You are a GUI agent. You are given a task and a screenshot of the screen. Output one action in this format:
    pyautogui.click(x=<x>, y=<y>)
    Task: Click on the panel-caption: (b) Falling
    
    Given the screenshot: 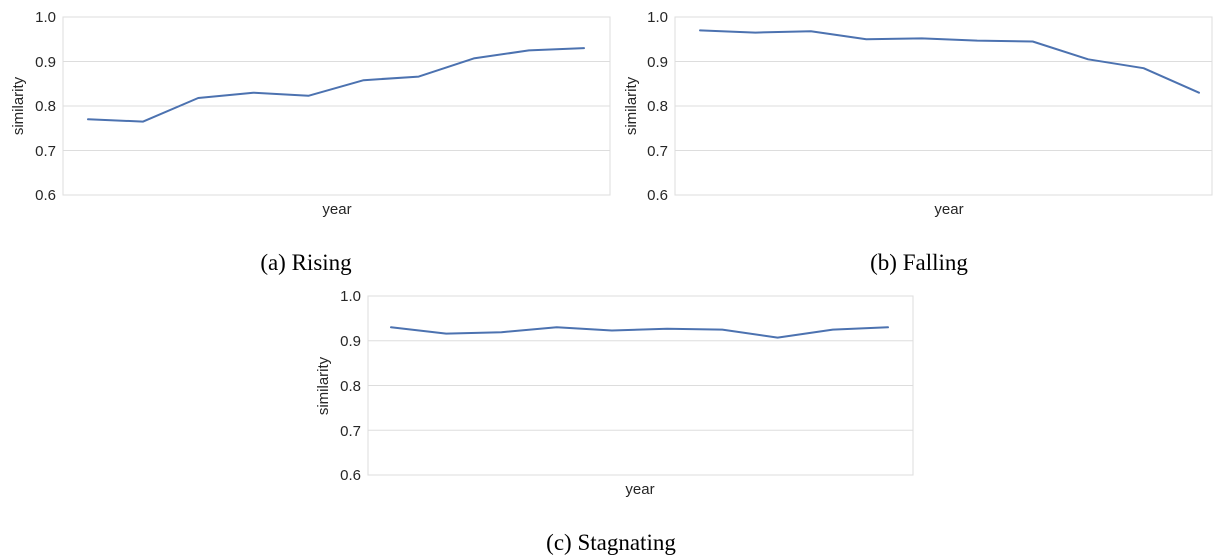 What is the action you would take?
    pyautogui.click(x=919, y=262)
    